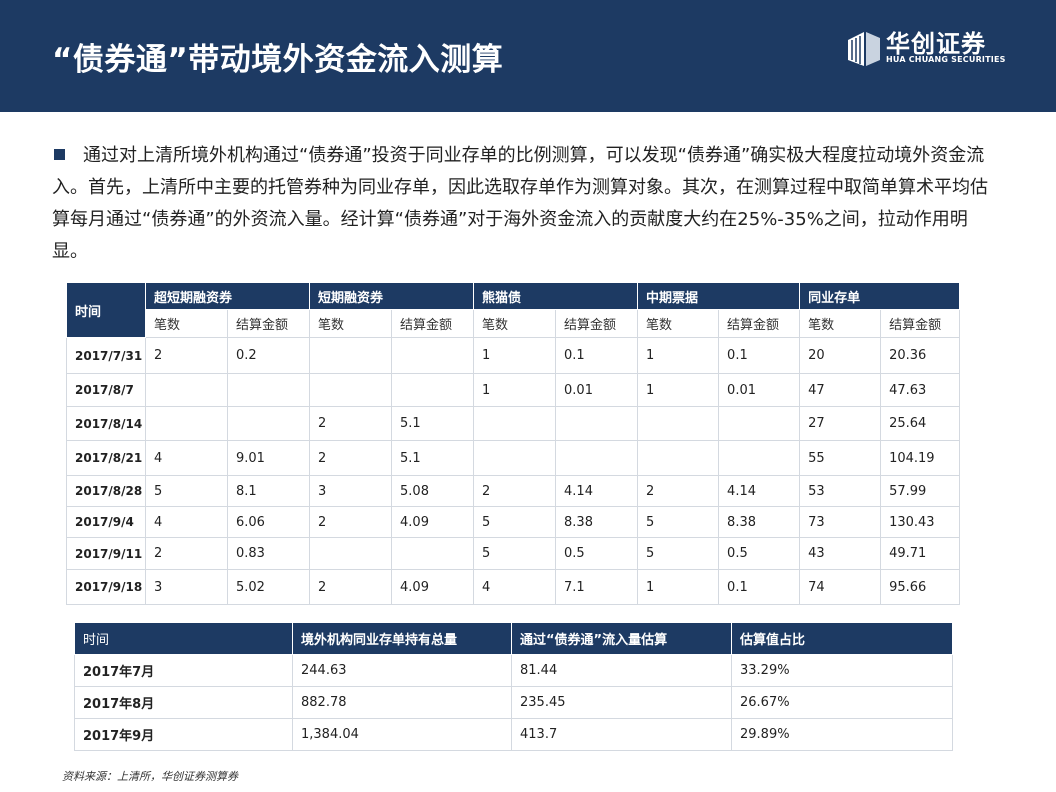  I want to click on table-cell: 55, so click(840, 458).